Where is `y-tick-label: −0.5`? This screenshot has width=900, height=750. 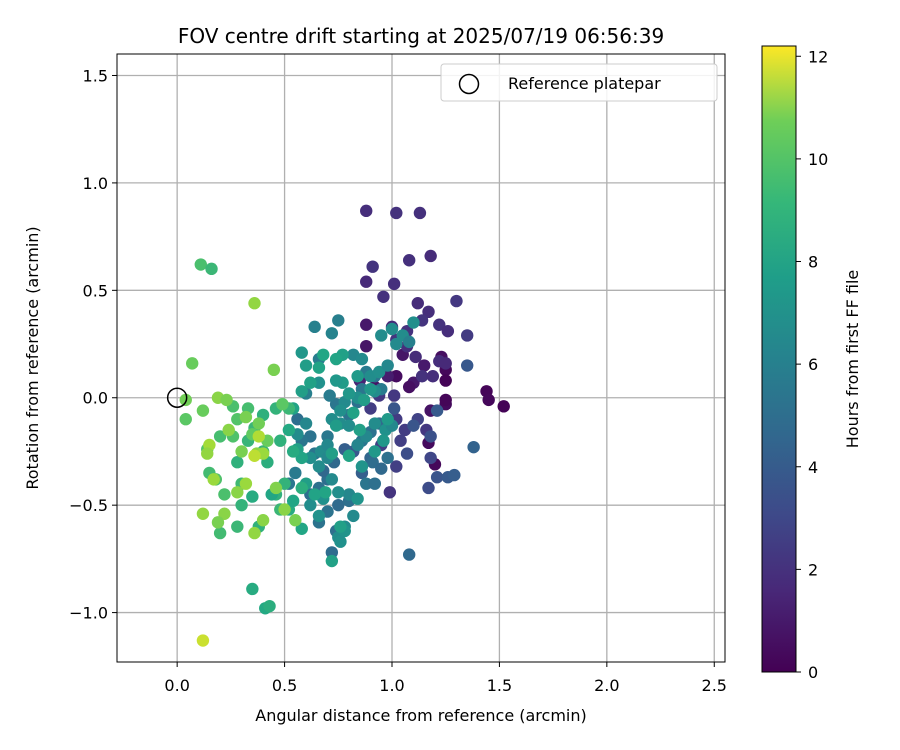
y-tick-label: −0.5 is located at coordinates (88, 505).